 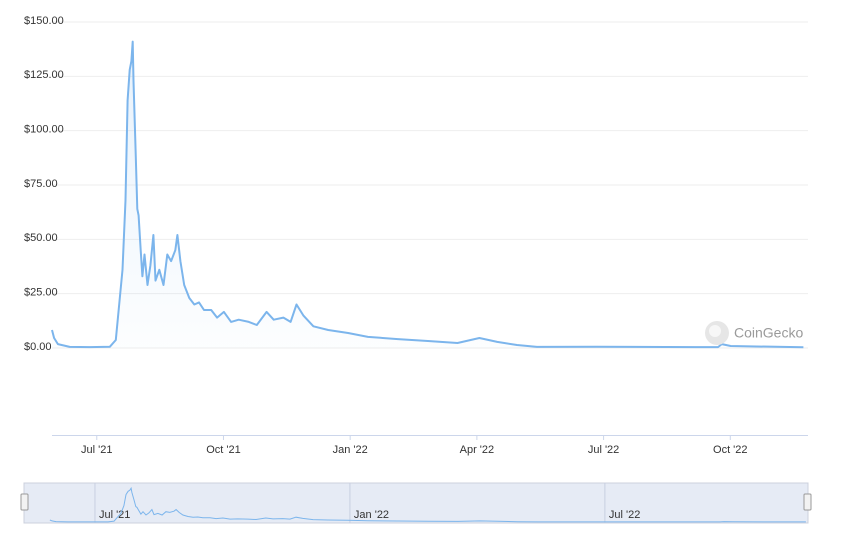 What do you see at coordinates (371, 515) in the screenshot?
I see `navigator-tick-label: Jan '22` at bounding box center [371, 515].